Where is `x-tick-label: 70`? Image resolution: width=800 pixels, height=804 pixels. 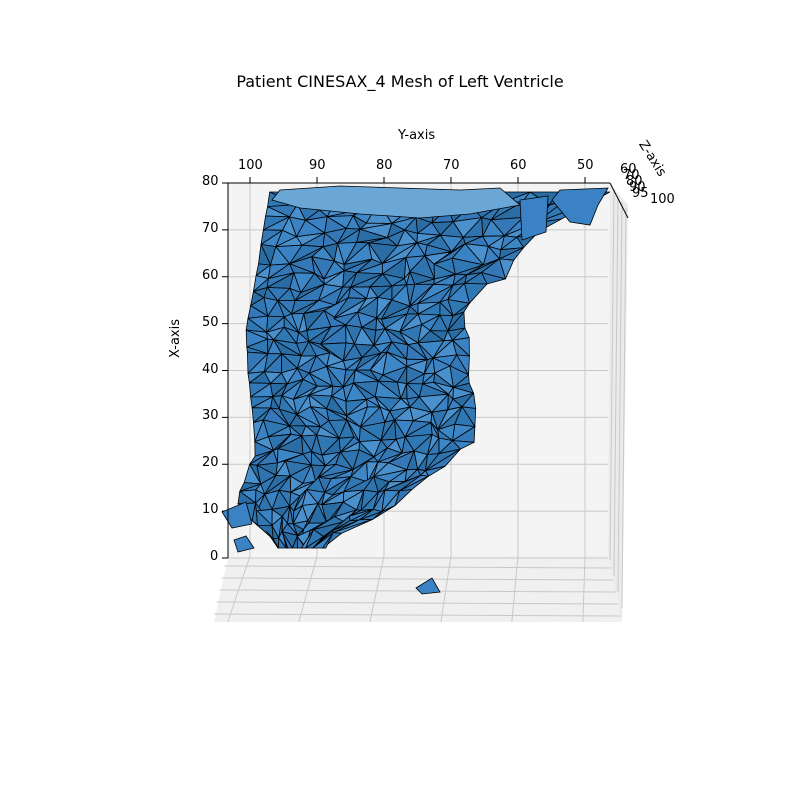
x-tick-label: 70 is located at coordinates (210, 228).